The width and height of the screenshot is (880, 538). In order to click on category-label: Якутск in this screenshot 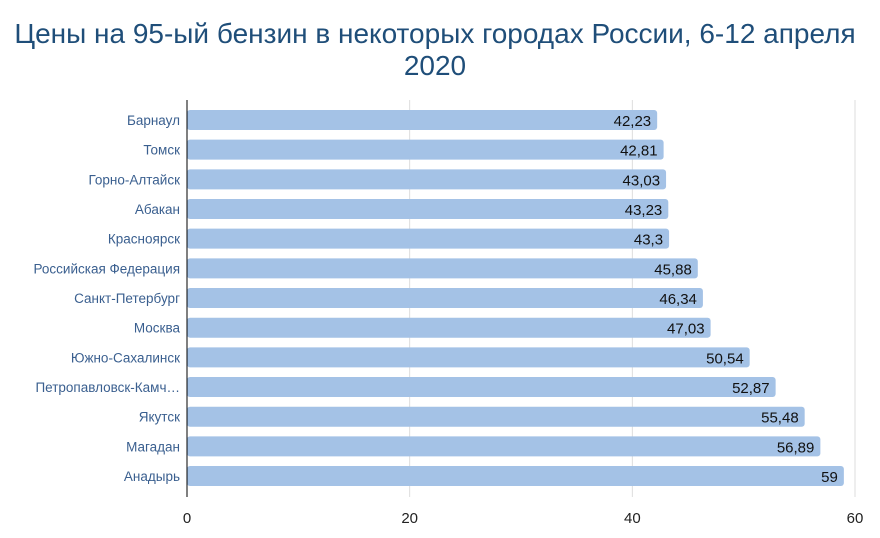, I will do `click(159, 417)`.